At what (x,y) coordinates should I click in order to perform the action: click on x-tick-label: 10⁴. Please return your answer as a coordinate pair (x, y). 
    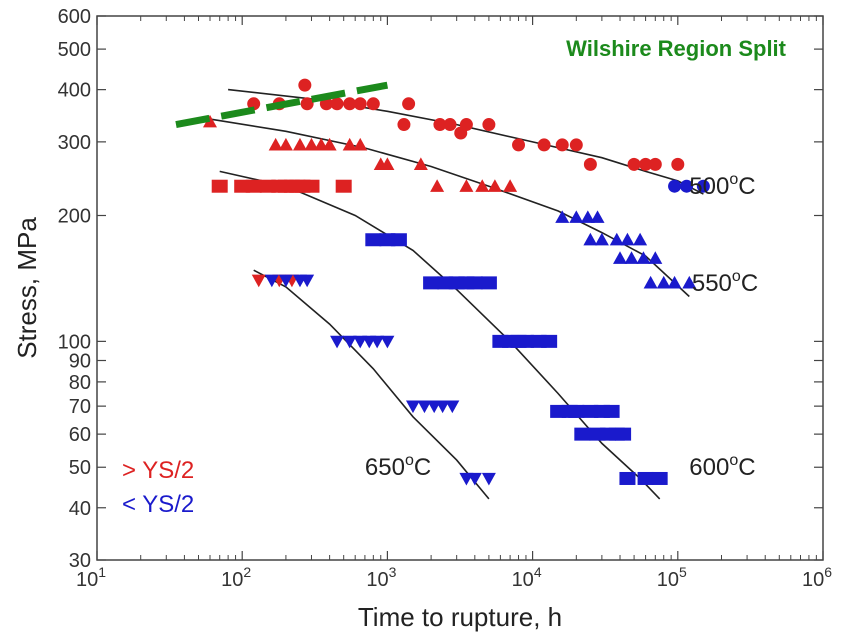
    Looking at the image, I should click on (527, 577).